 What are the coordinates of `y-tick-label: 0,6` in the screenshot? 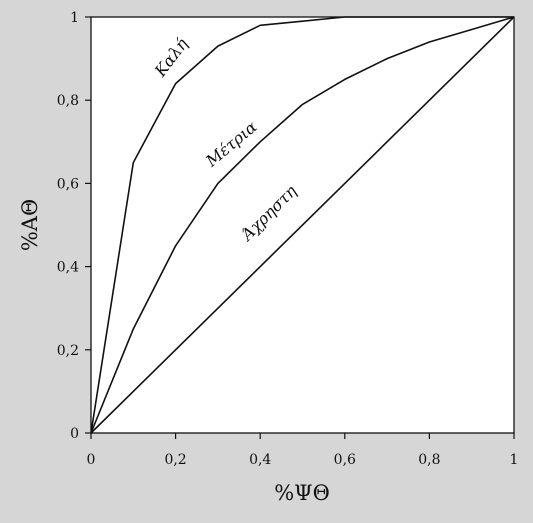 It's located at (68, 184).